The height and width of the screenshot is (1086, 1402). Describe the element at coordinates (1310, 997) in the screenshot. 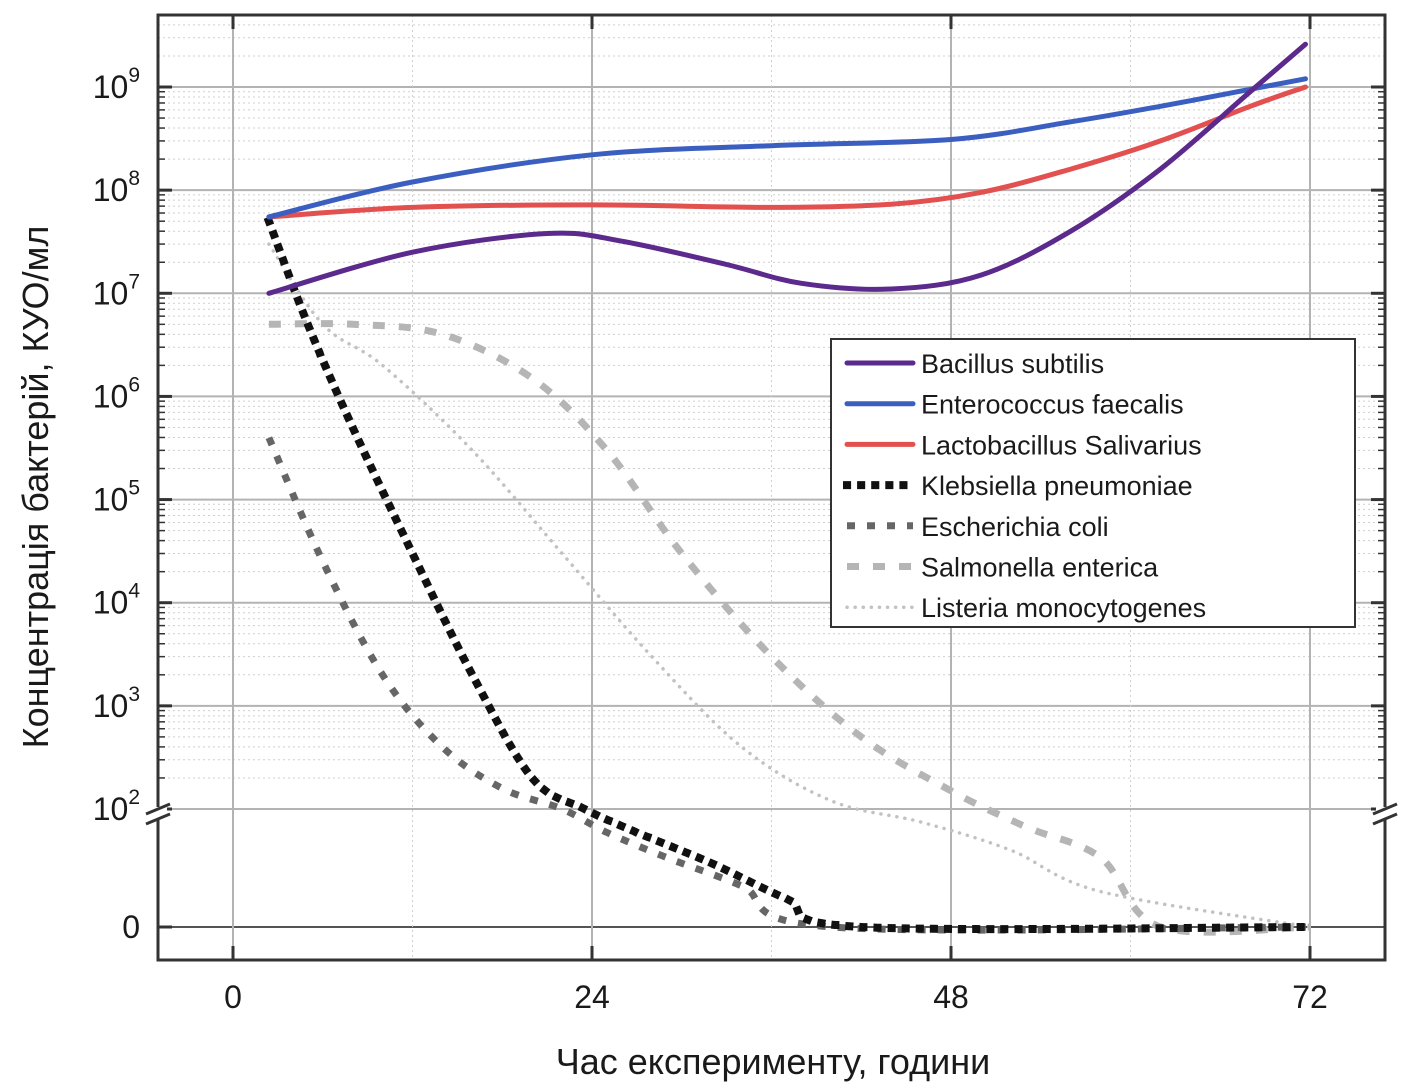

I see `x-tick-label: 72` at that location.